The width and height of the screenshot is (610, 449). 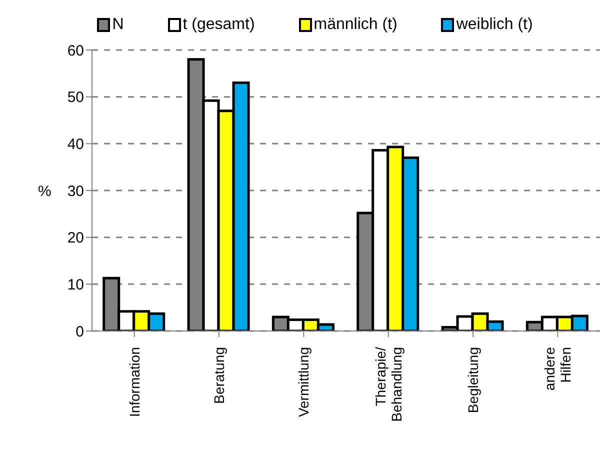 What do you see at coordinates (219, 375) in the screenshot?
I see `x-tick-label: Beratung` at bounding box center [219, 375].